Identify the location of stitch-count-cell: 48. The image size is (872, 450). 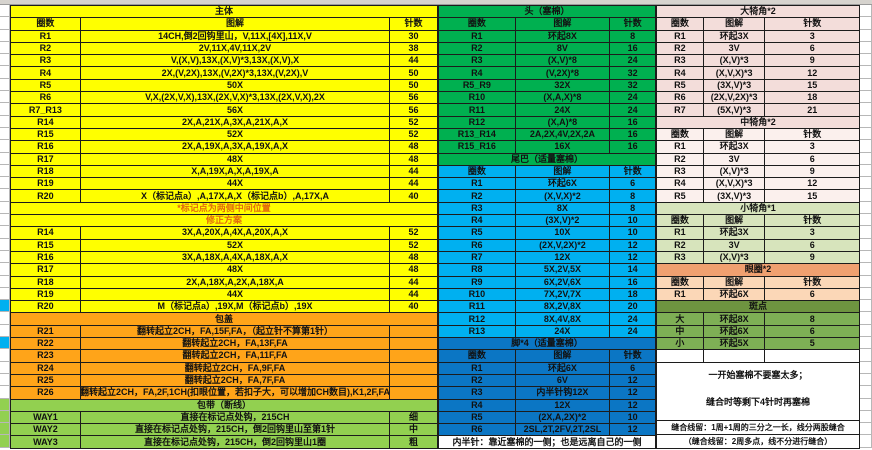
(414, 270).